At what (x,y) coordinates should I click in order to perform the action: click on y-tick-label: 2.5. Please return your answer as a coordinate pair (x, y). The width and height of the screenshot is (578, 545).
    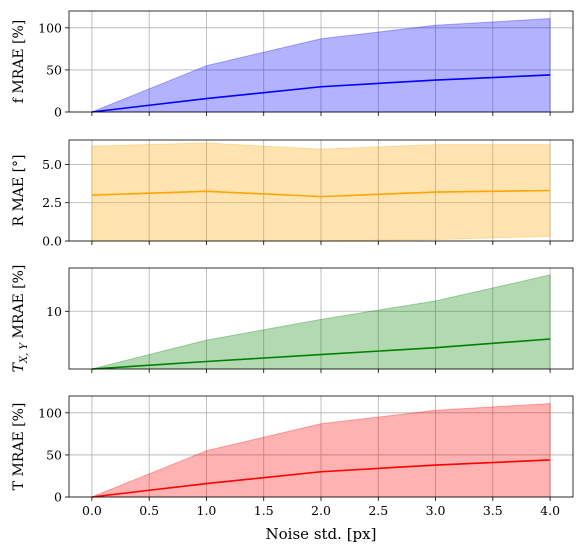
    Looking at the image, I should click on (52, 202).